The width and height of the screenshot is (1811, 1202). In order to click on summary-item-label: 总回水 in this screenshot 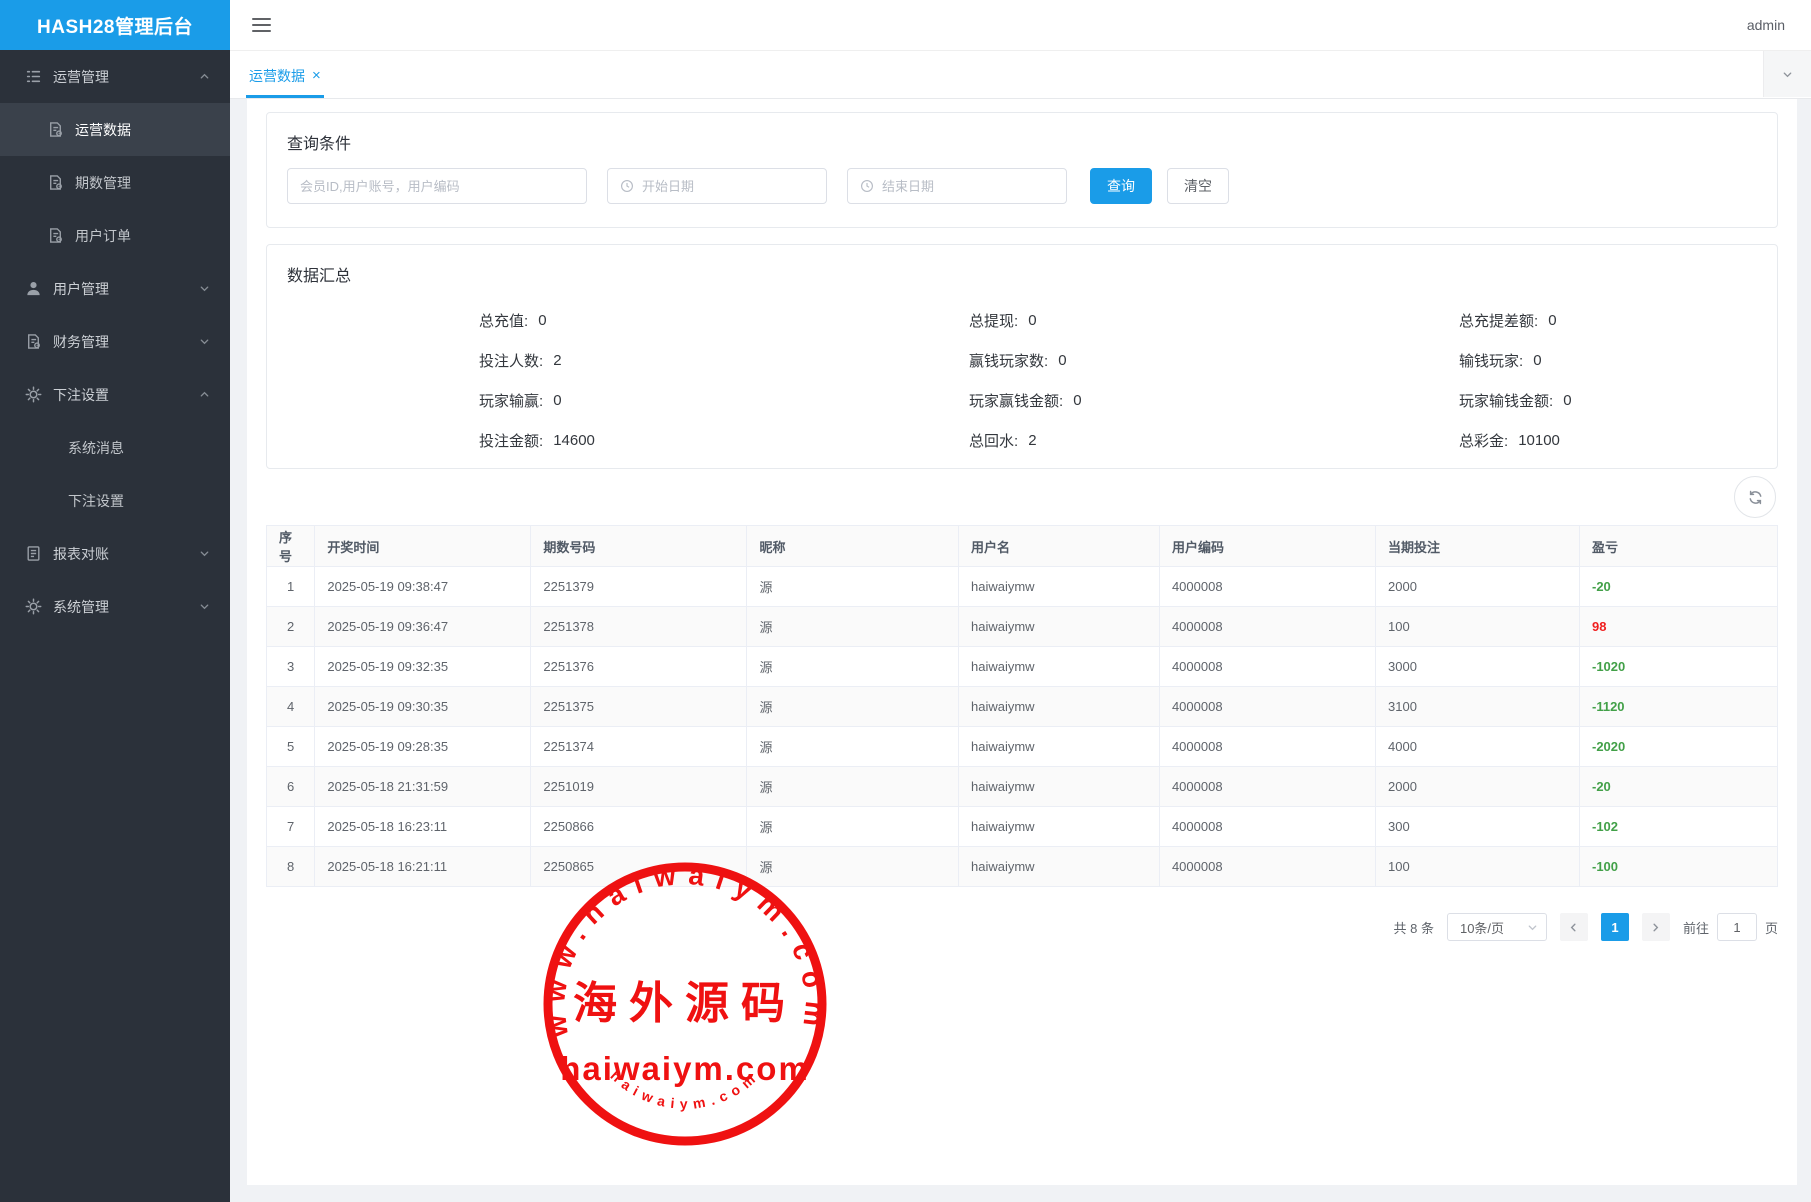, I will do `click(993, 440)`.